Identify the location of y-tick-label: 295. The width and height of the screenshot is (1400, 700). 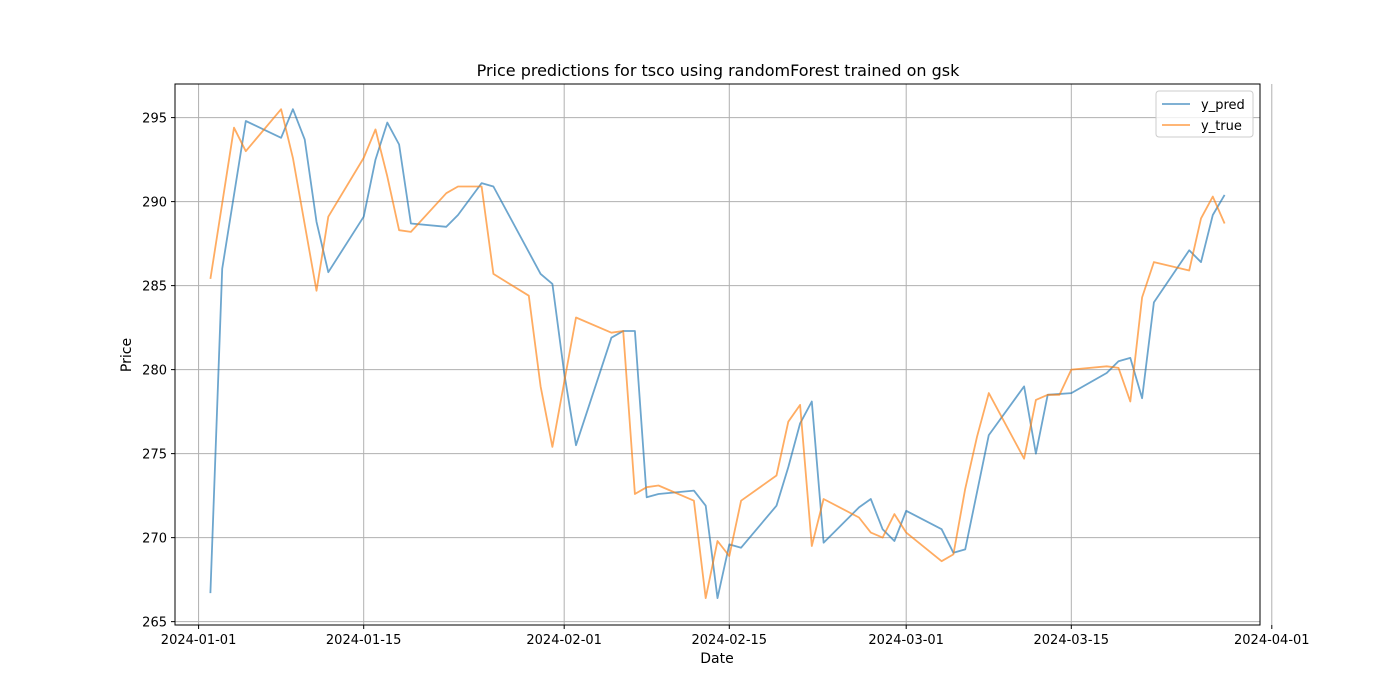
(154, 119).